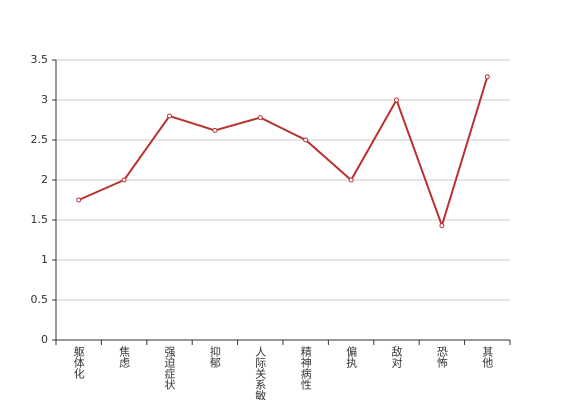  What do you see at coordinates (305, 368) in the screenshot?
I see `x-tick-label: 精神病性` at bounding box center [305, 368].